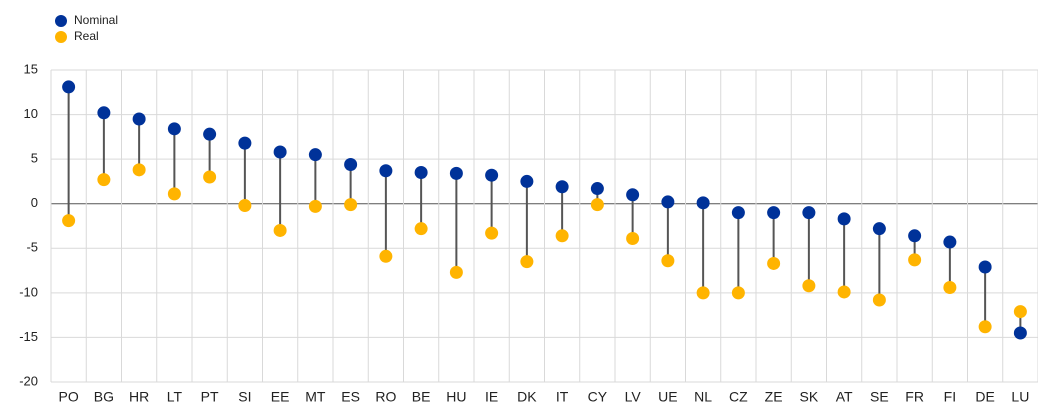 The height and width of the screenshot is (409, 1038). I want to click on y-tick-label: 15, so click(31, 68).